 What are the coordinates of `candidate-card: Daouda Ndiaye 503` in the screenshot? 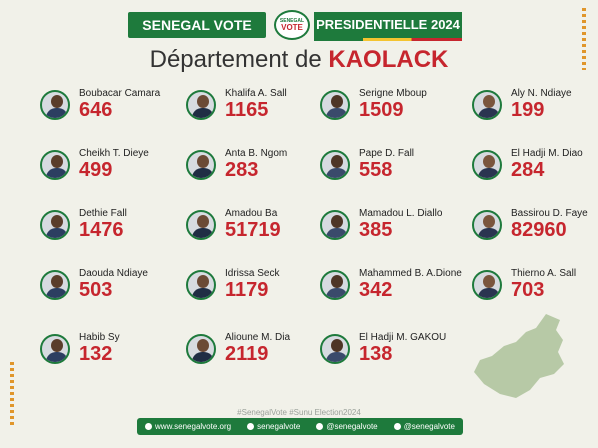 It's located at (110, 291).